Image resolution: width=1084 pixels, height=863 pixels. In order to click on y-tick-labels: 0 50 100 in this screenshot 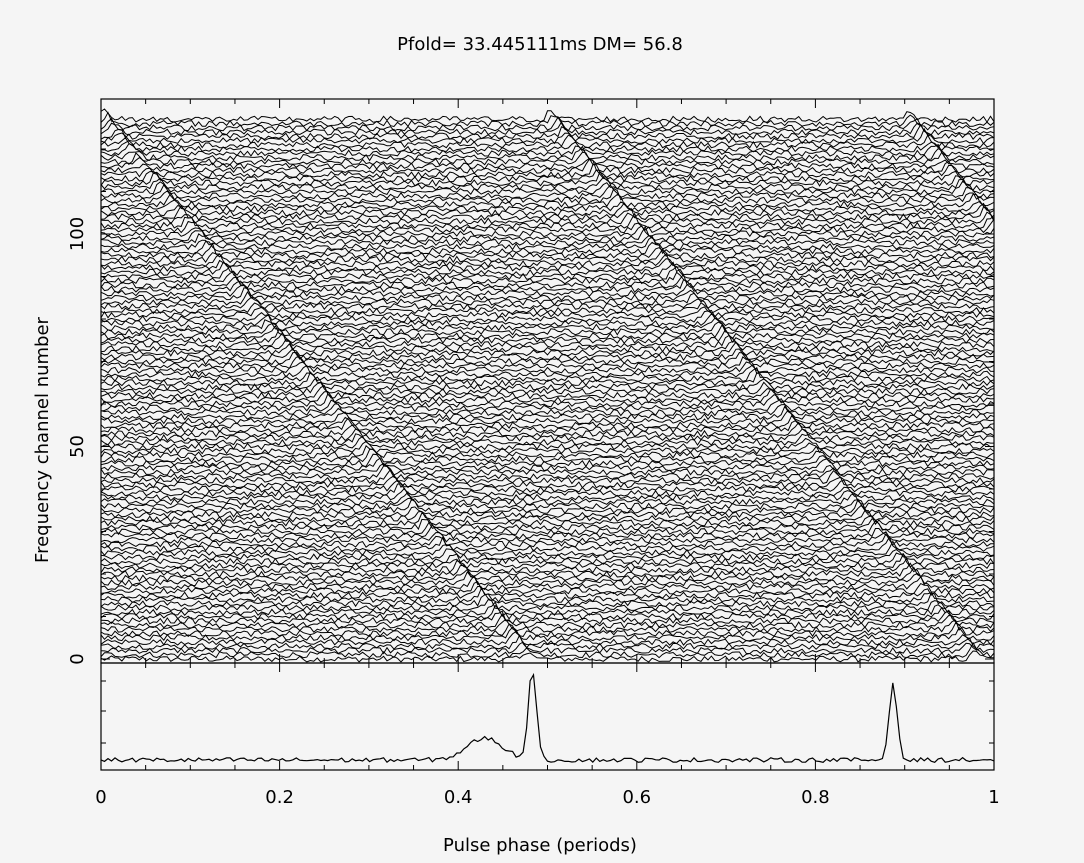, I will do `click(77, 441)`.